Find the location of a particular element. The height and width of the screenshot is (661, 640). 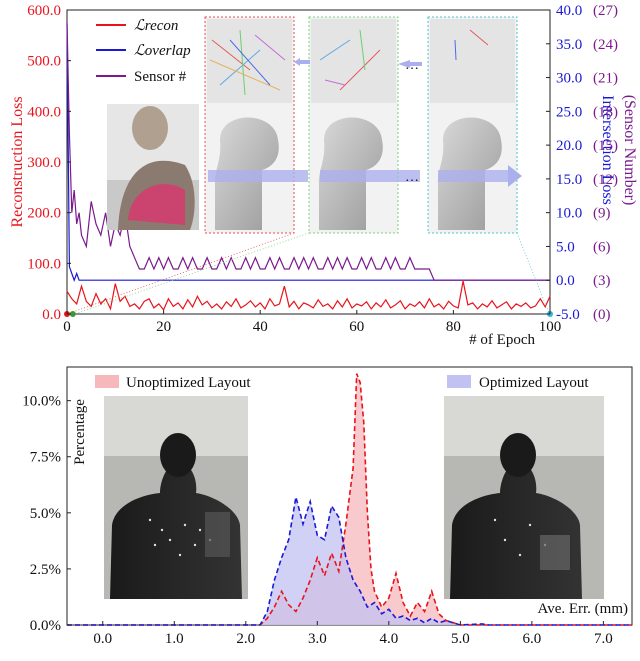

top-y-right-tick-label: 5.0 is located at coordinates (565, 247).